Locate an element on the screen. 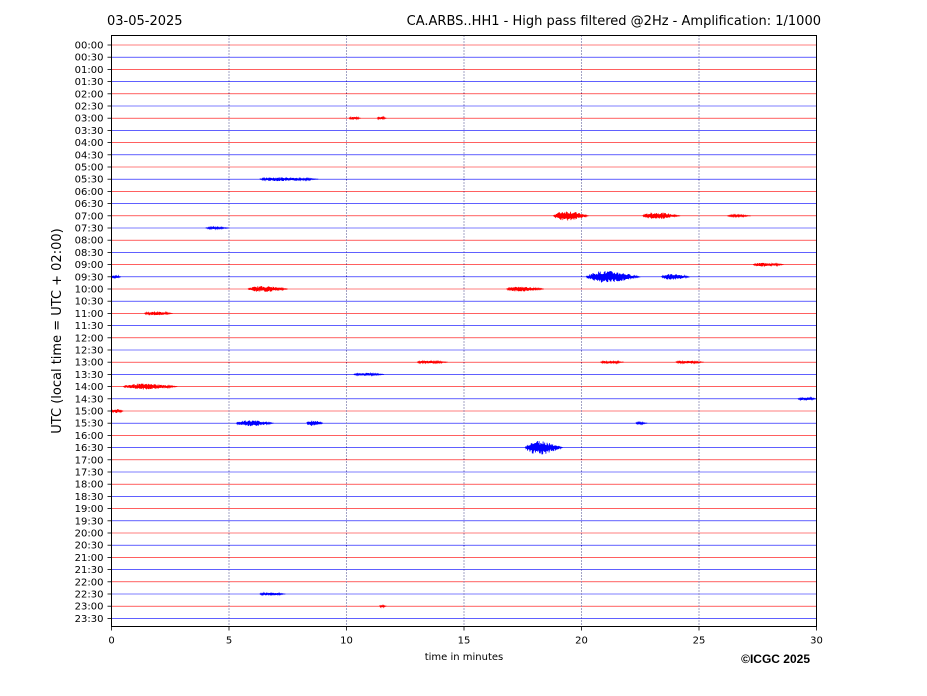 The width and height of the screenshot is (927, 696). y-tick-label: 02:30 is located at coordinates (89, 107).